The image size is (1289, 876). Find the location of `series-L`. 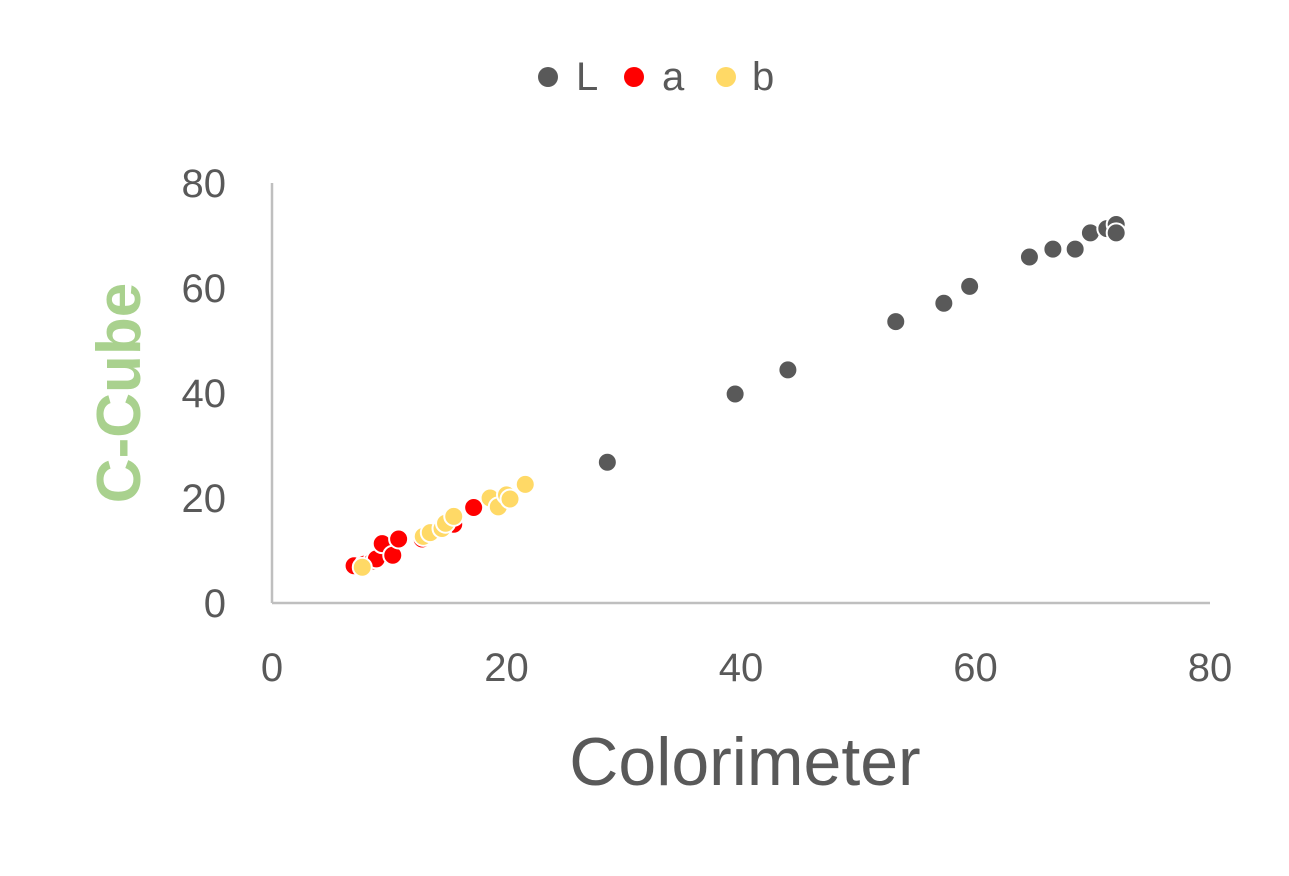

series-L is located at coordinates (861, 343).